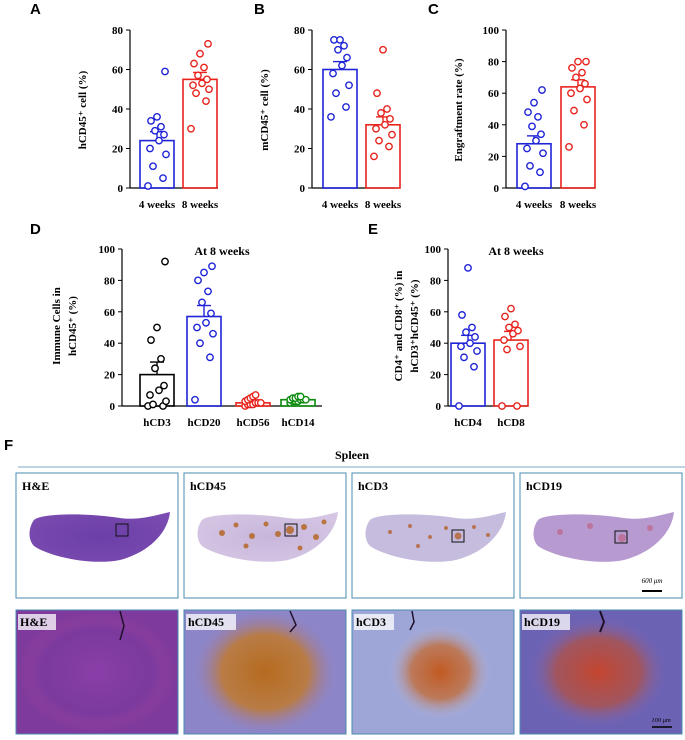  Describe the element at coordinates (399, 326) in the screenshot. I see `y-axis-label: CD4⁺ and CD8⁺ (%) in` at that location.